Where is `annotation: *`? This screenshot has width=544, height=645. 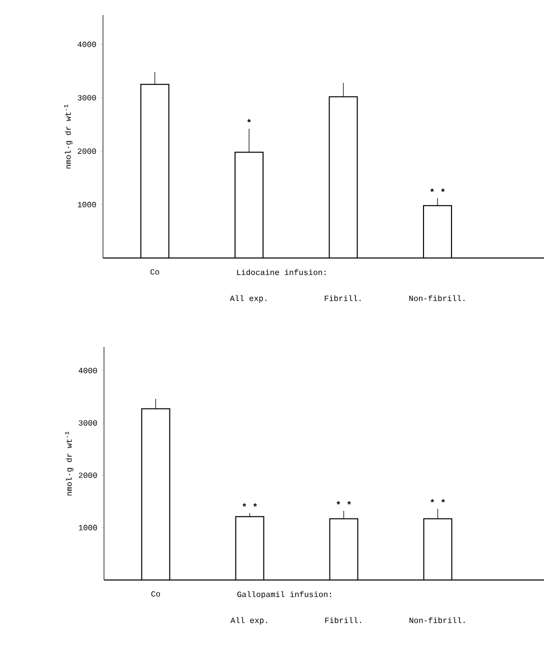 annotation: * is located at coordinates (249, 120).